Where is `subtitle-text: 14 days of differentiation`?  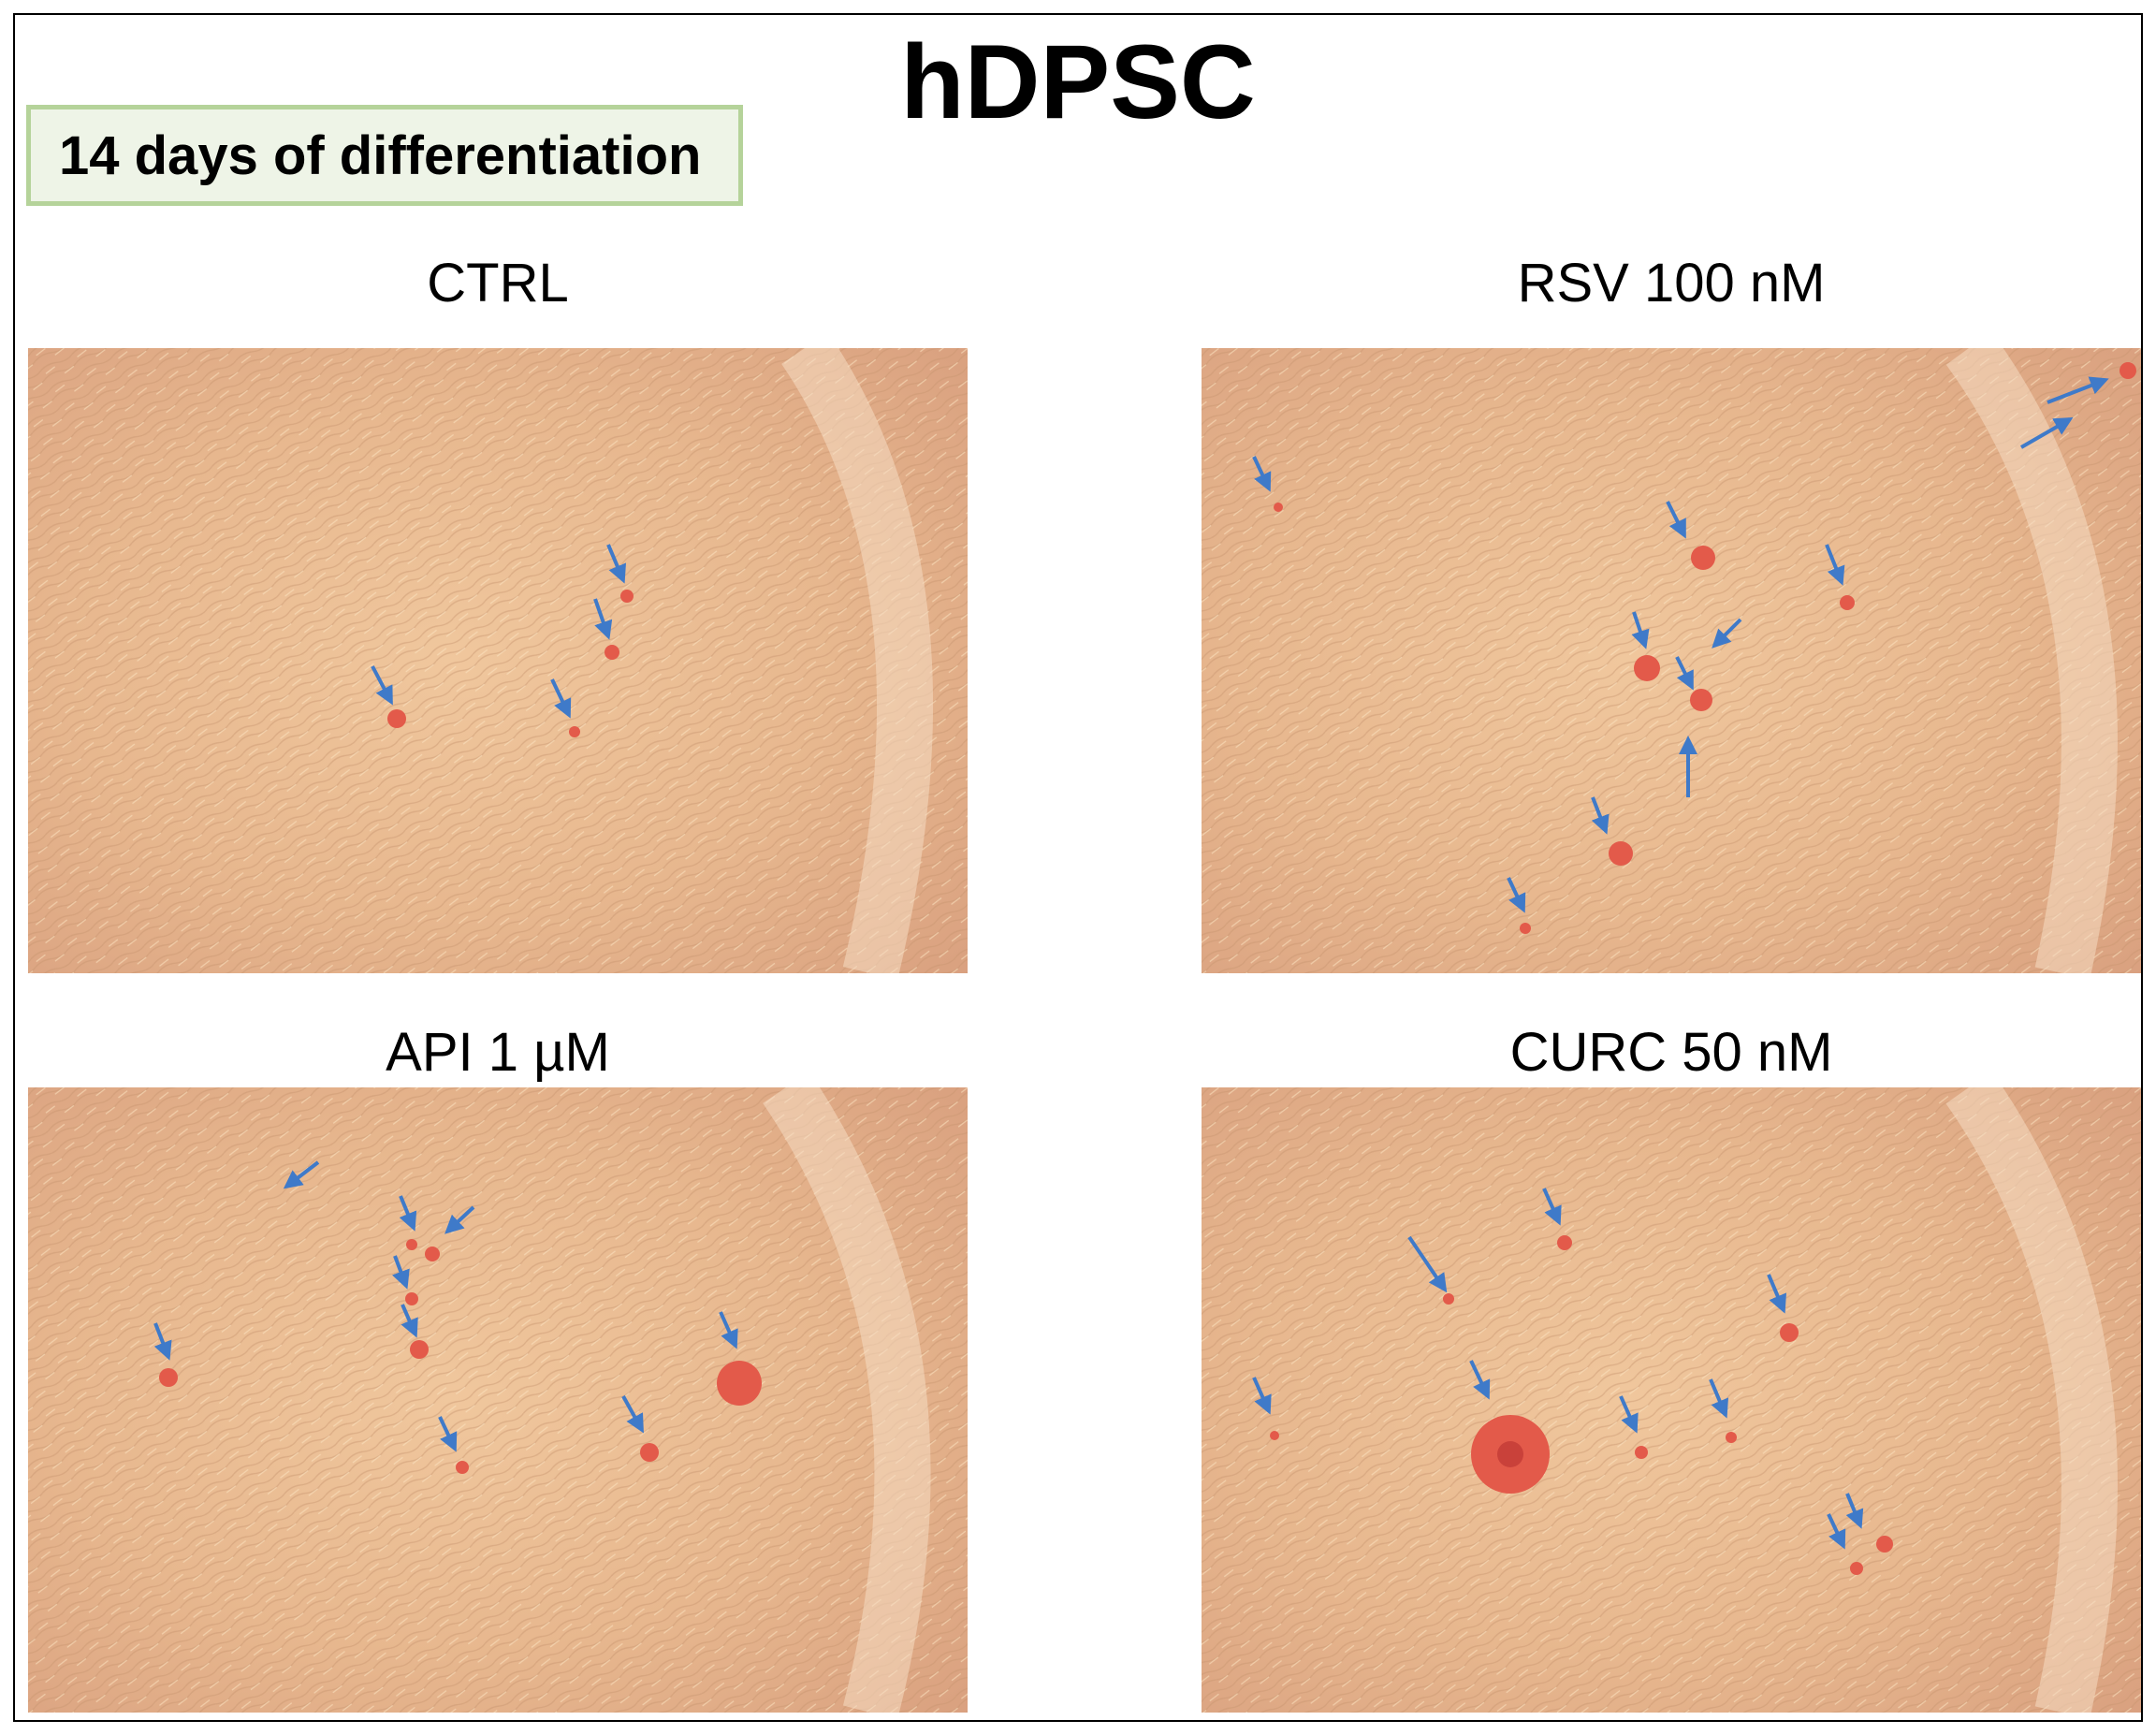 subtitle-text: 14 days of differentiation is located at coordinates (380, 155).